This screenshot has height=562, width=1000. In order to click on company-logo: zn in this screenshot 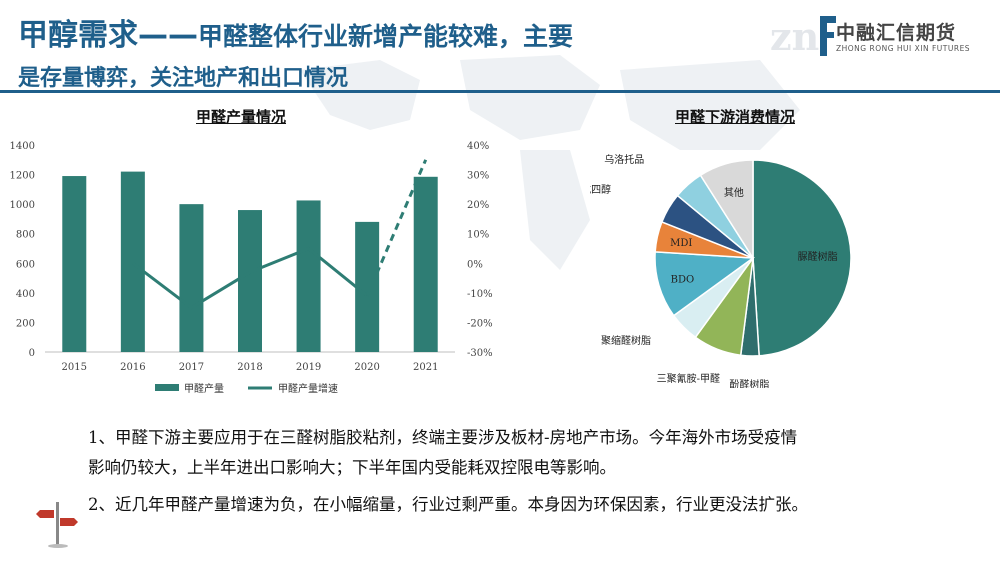, I will do `click(803, 36)`.